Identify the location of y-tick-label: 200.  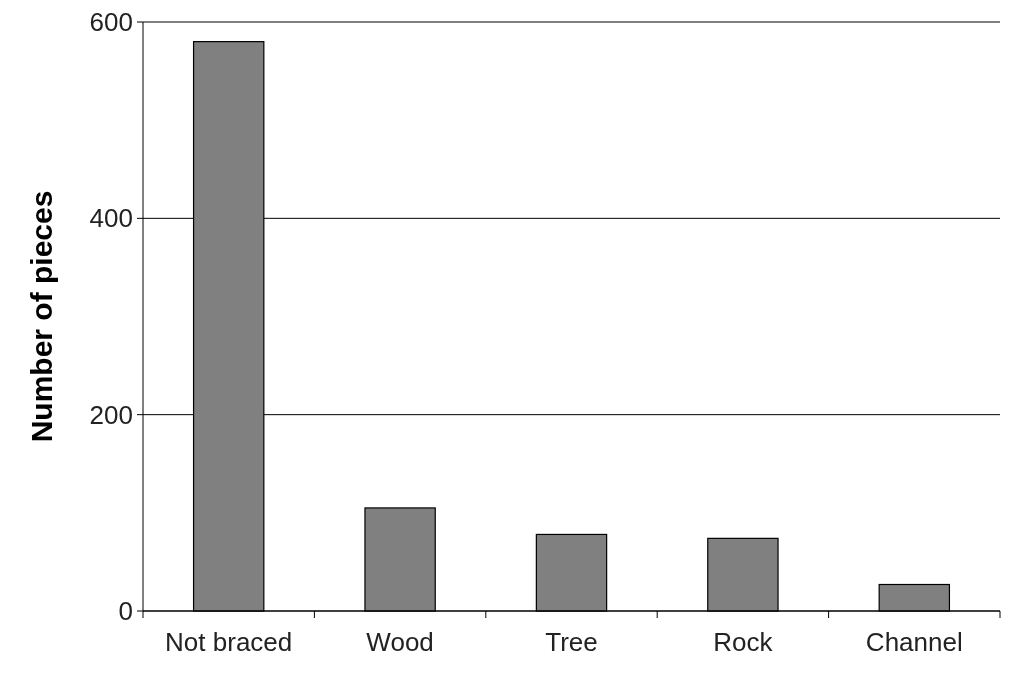
(111, 414).